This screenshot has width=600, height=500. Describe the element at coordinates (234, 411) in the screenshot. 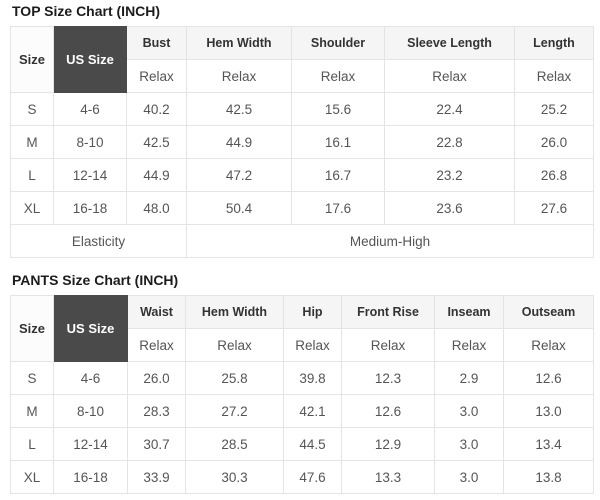

I see `value-cell: 27.2` at that location.